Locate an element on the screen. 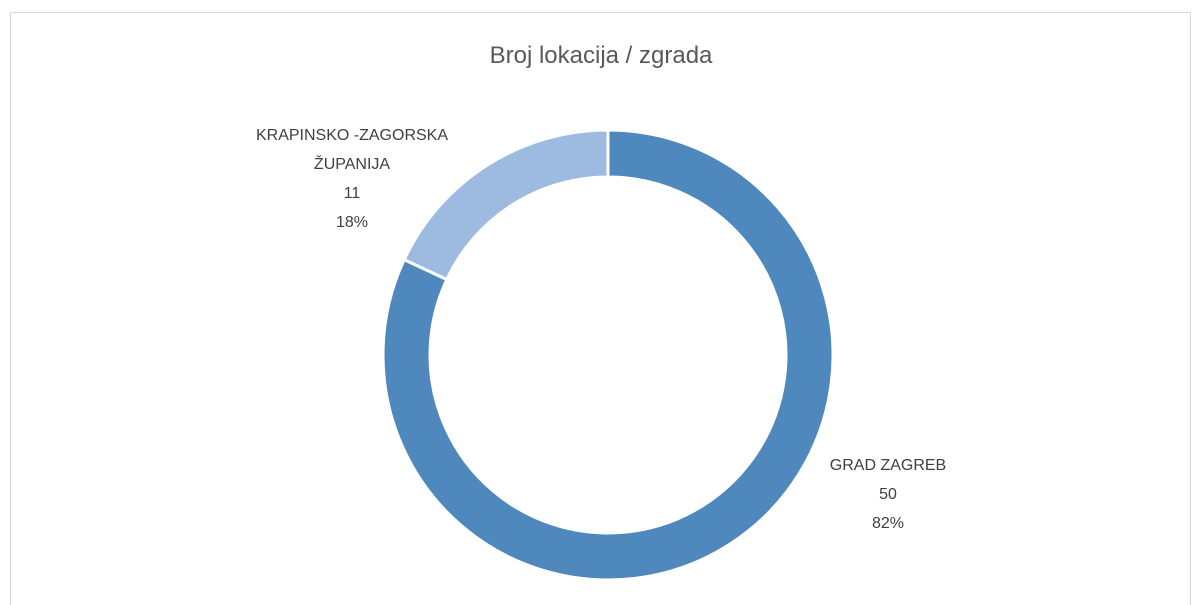 Image resolution: width=1202 pixels, height=605 pixels. label-percent: 18% is located at coordinates (352, 222).